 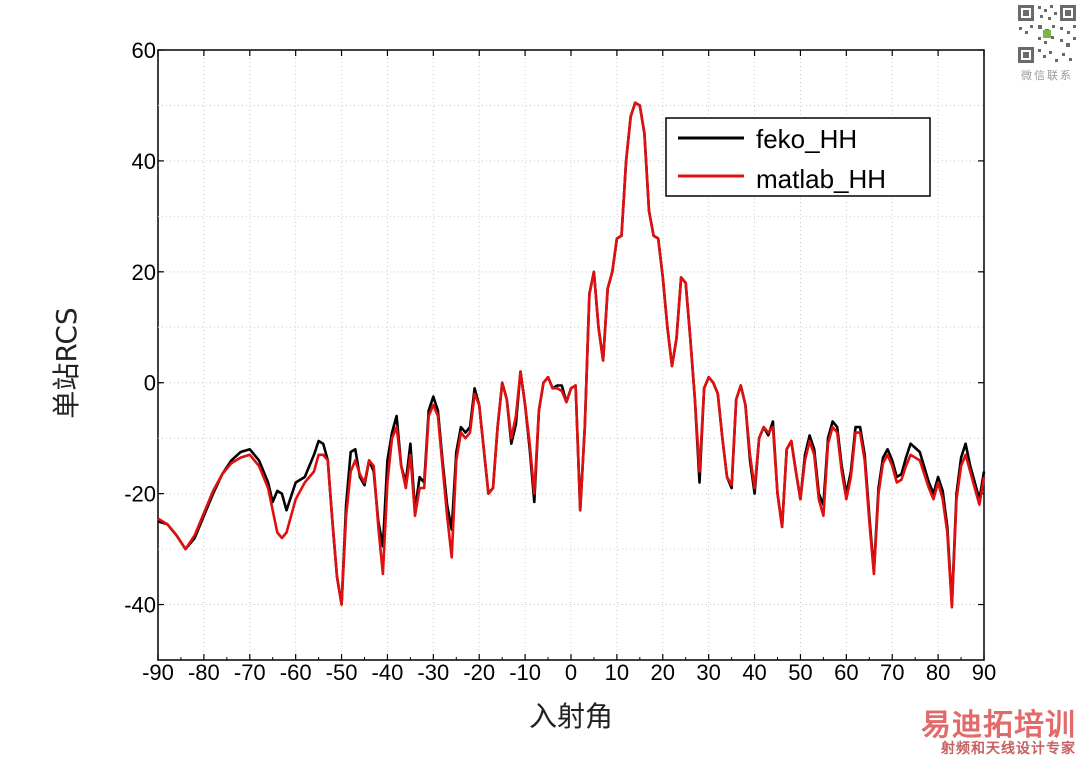 I want to click on legend-label-feko-hh: feko_HH, so click(x=806, y=139).